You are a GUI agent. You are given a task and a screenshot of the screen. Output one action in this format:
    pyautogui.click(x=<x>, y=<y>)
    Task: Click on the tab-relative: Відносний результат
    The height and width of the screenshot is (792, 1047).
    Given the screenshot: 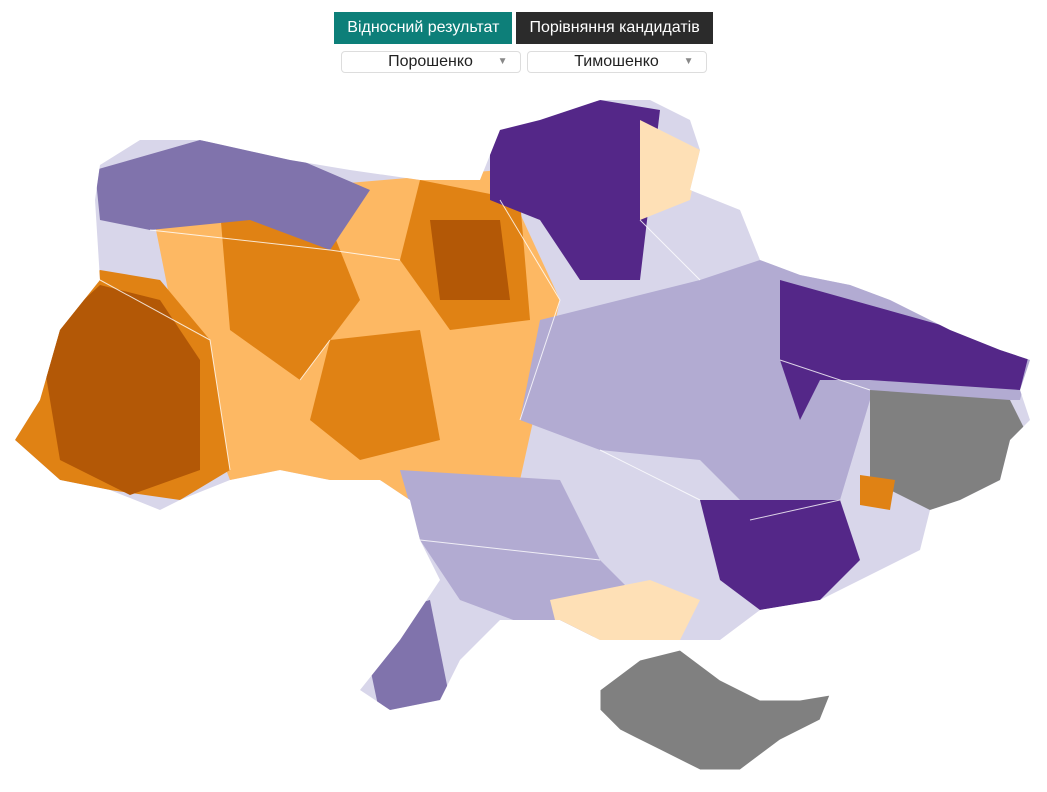 What is the action you would take?
    pyautogui.click(x=423, y=28)
    